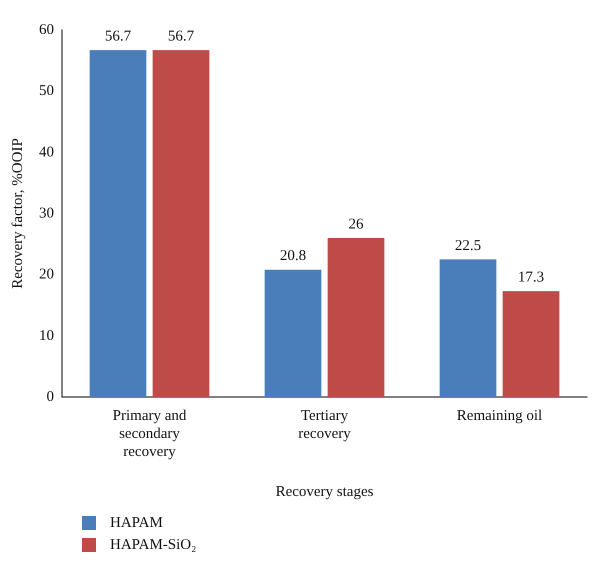  I want to click on y-tick-label: 60, so click(46, 30).